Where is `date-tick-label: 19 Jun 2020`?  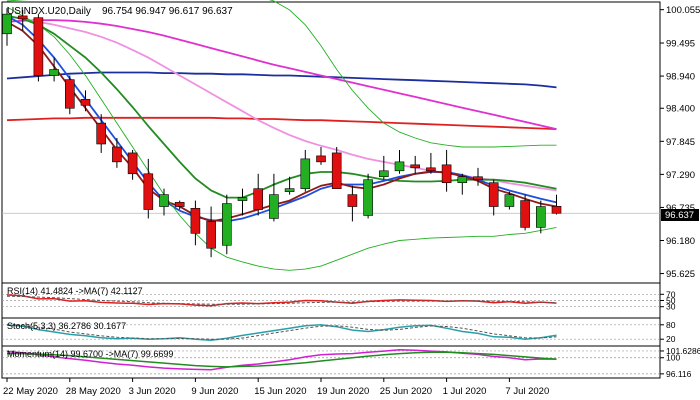 date-tick-label: 19 Jun 2020 is located at coordinates (343, 391).